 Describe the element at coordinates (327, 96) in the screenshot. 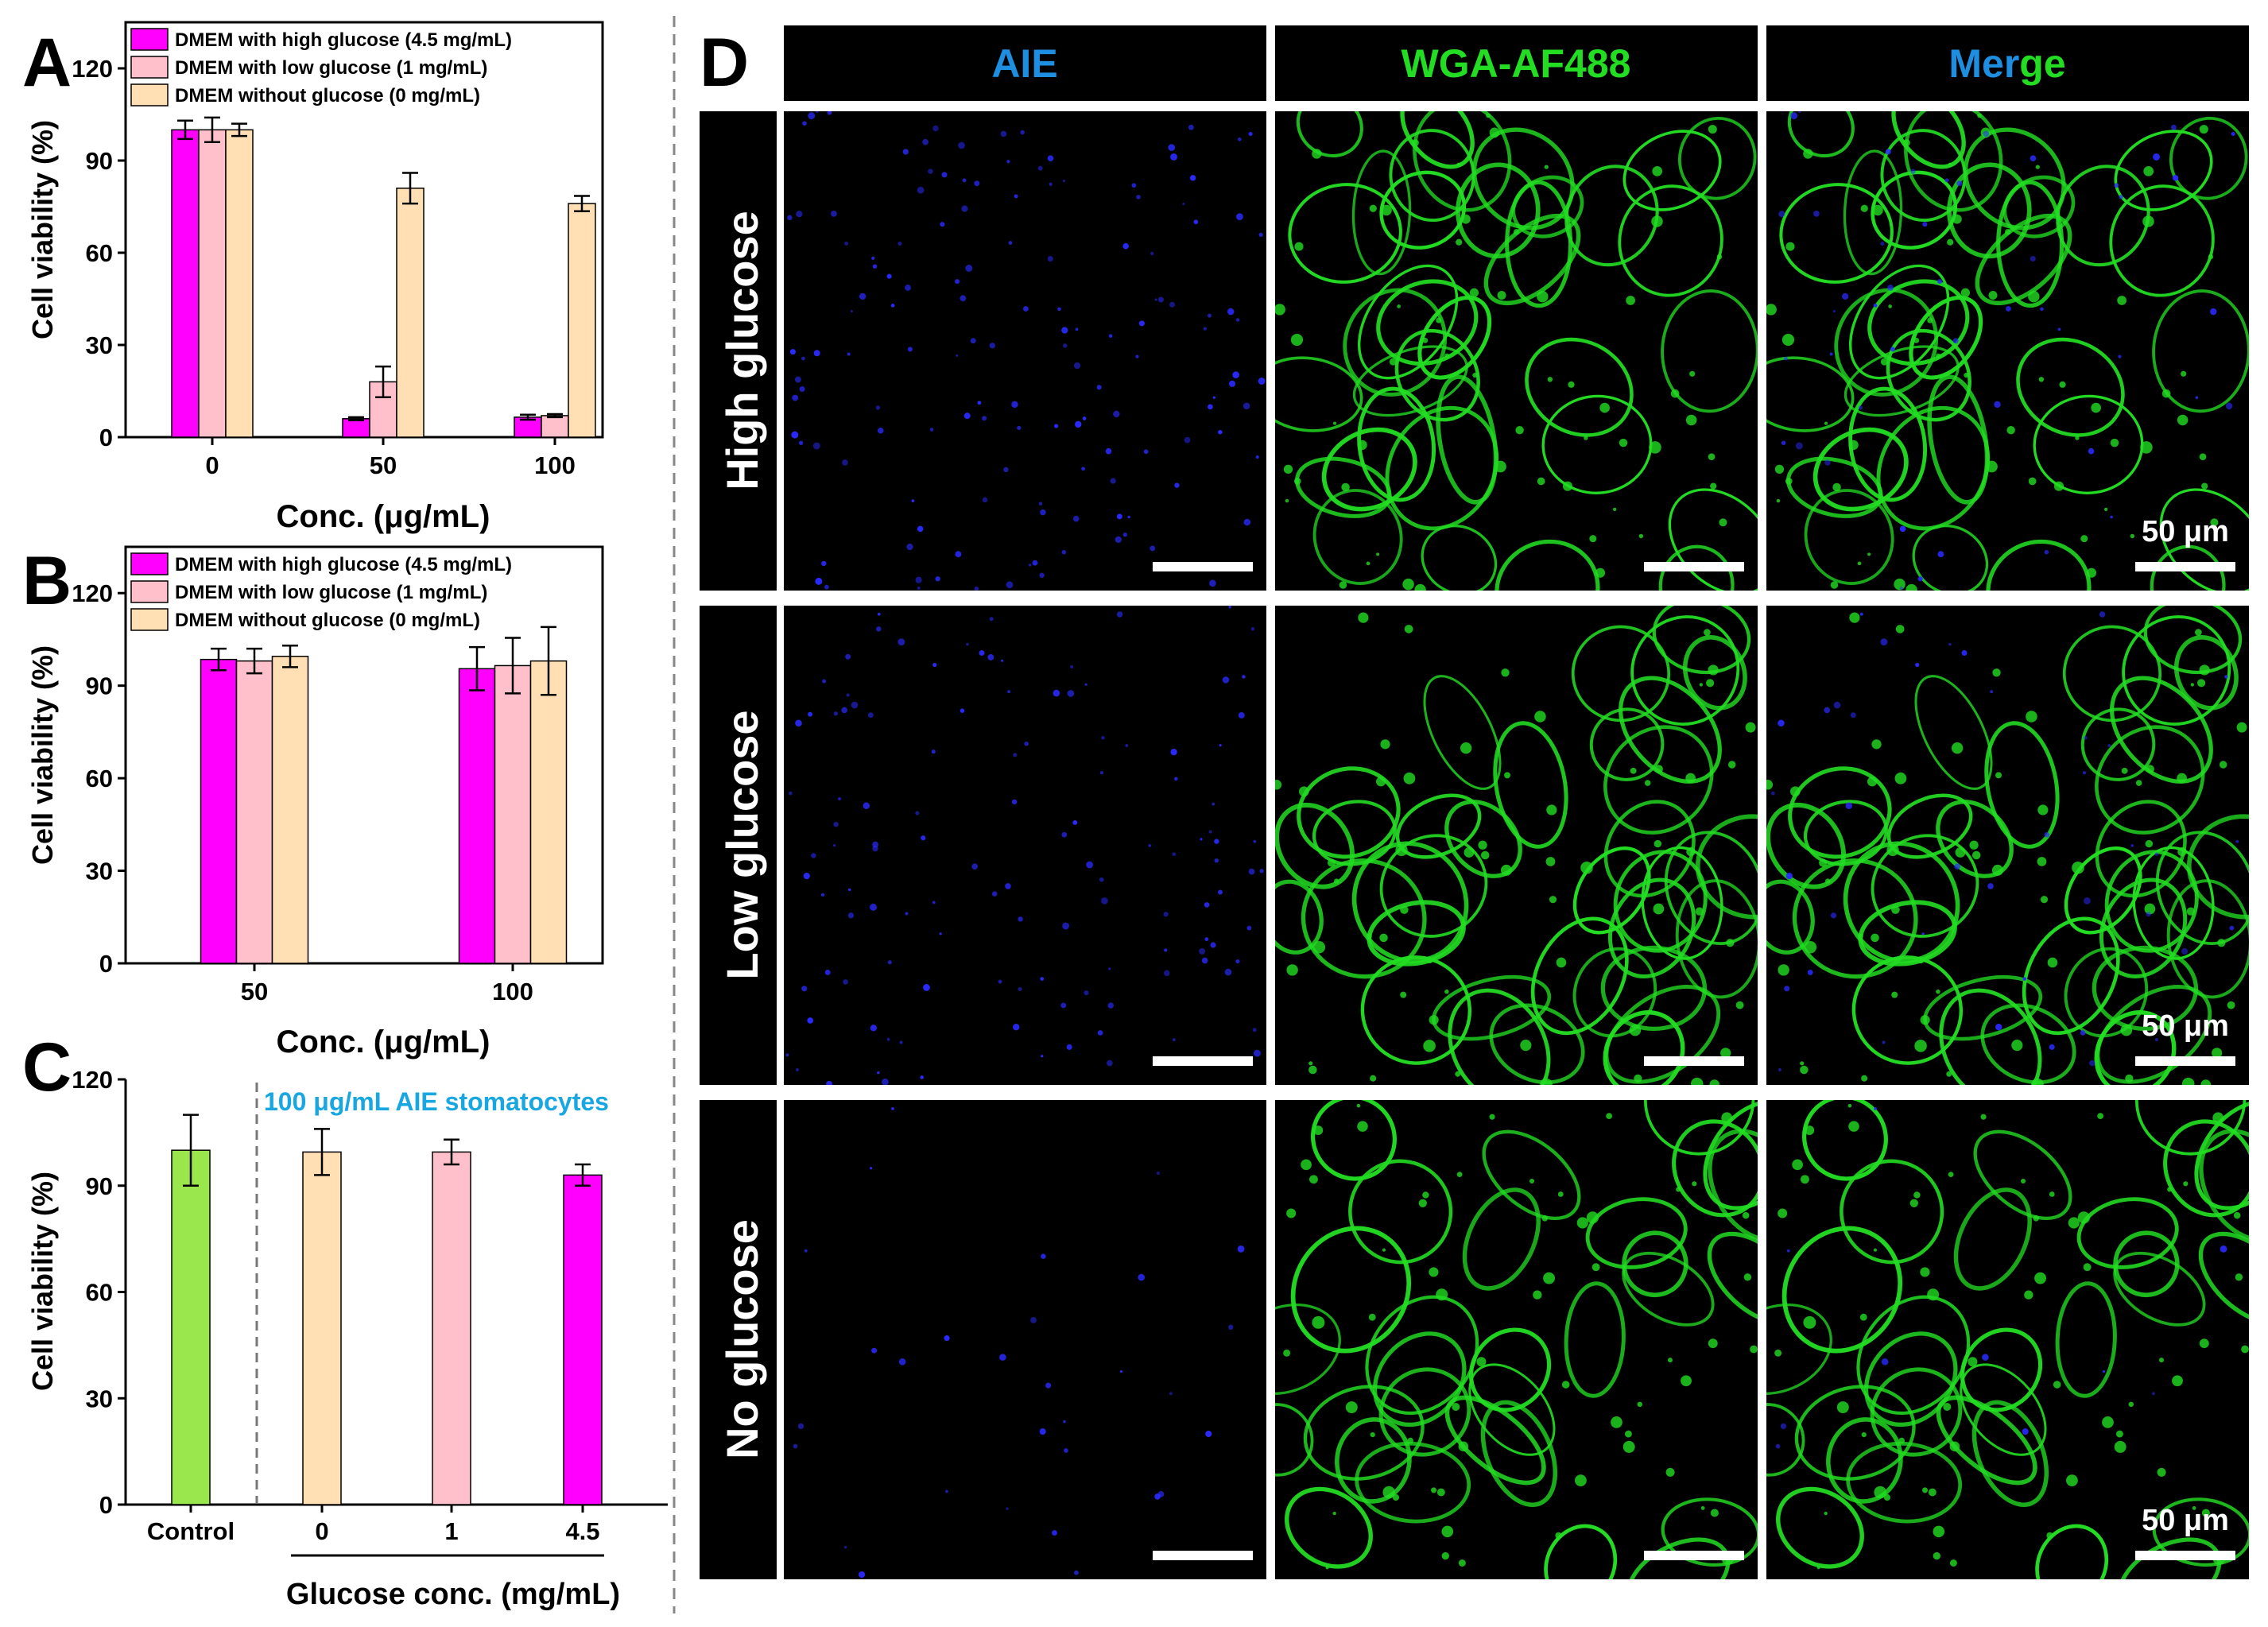

I see `a-legend-label-none: DMEM without glucose (0 mg/mL)` at that location.